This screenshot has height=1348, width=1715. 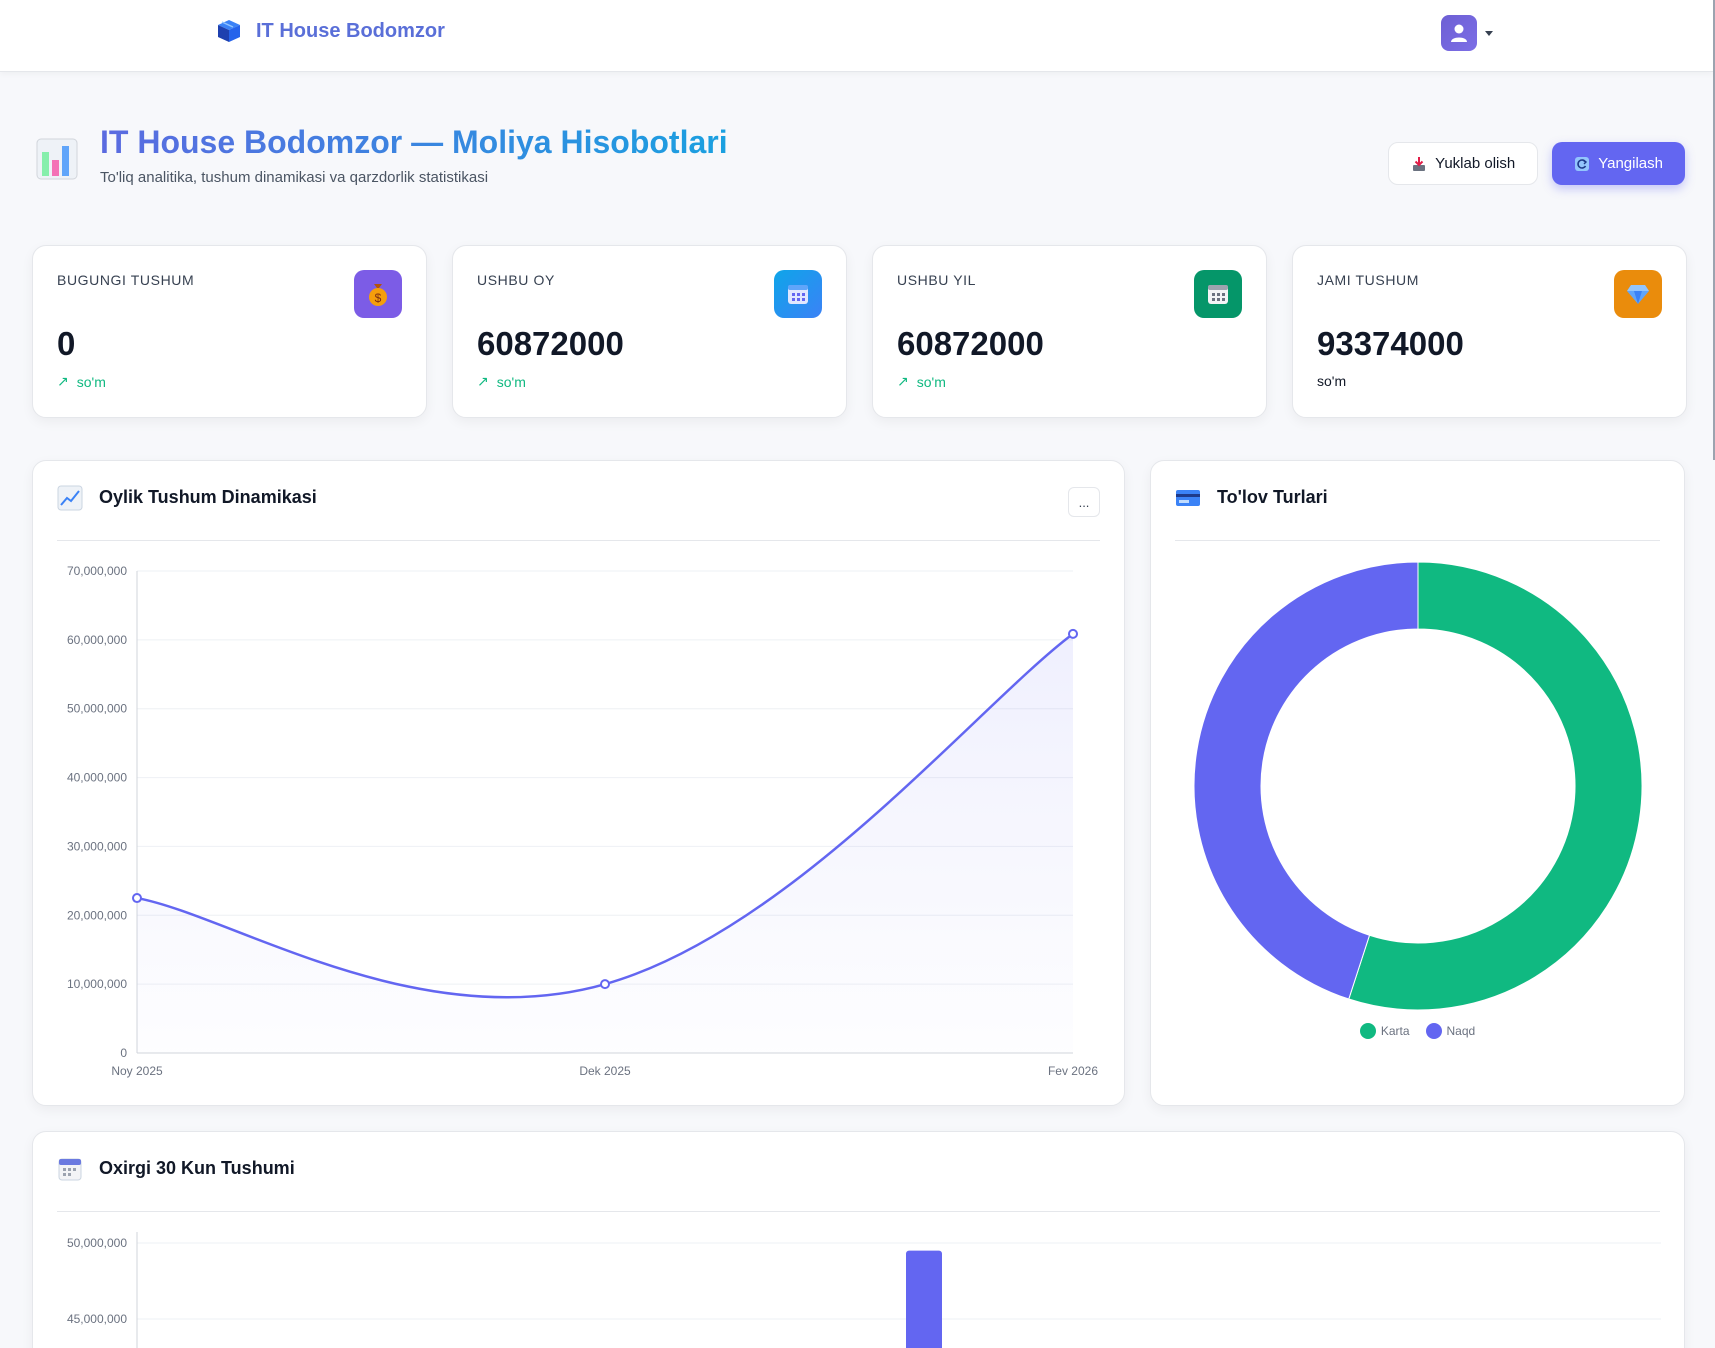 What do you see at coordinates (1495, 786) in the screenshot?
I see `donut-slice-karta` at bounding box center [1495, 786].